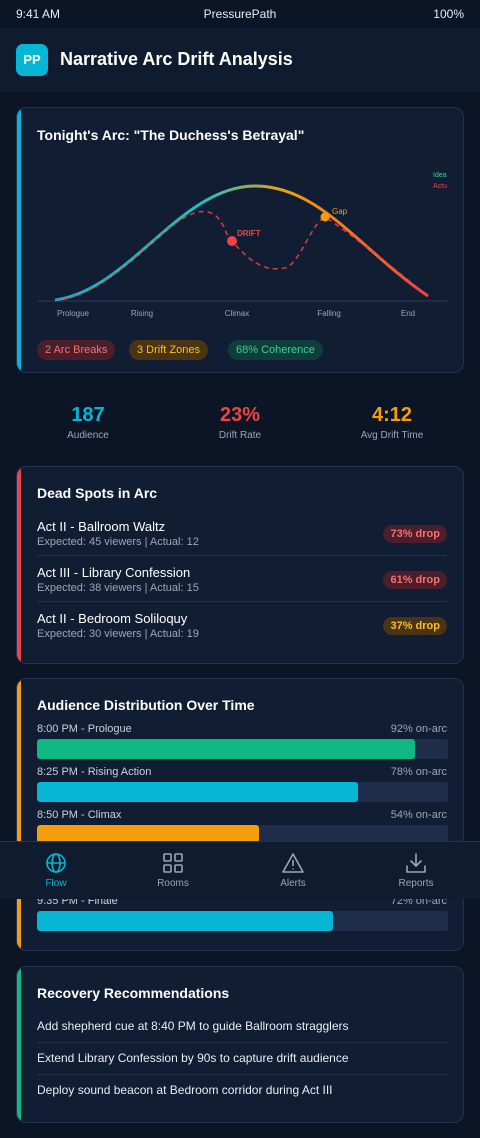 The width and height of the screenshot is (480, 1138). Describe the element at coordinates (240, 14) in the screenshot. I see `status-app: PressurePath` at that location.